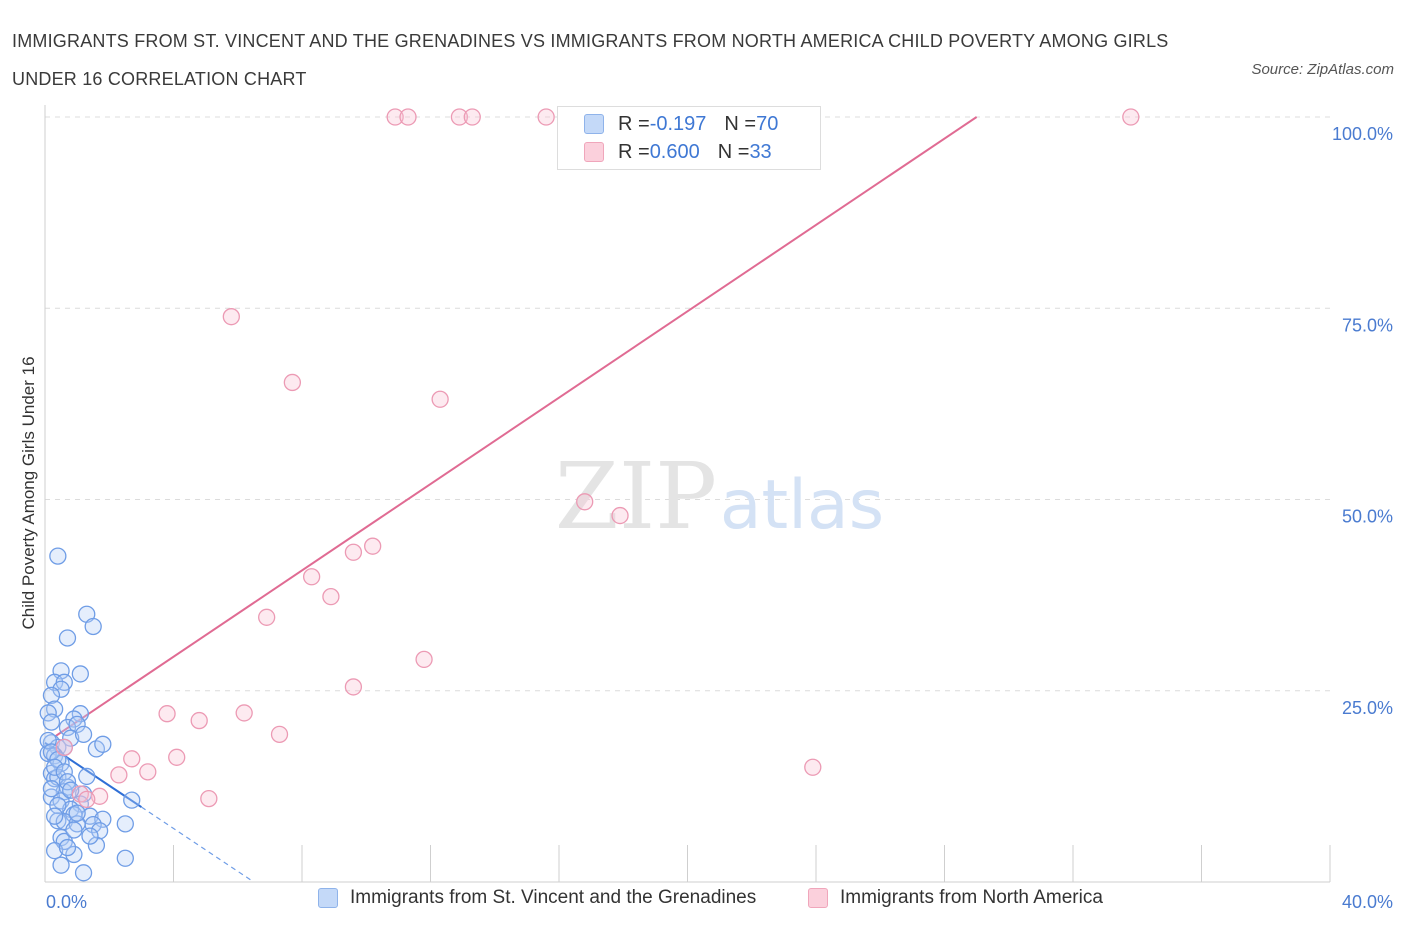 This screenshot has height=930, width=1406. I want to click on source-label: Source: ZipAtlas.com, so click(1322, 69).